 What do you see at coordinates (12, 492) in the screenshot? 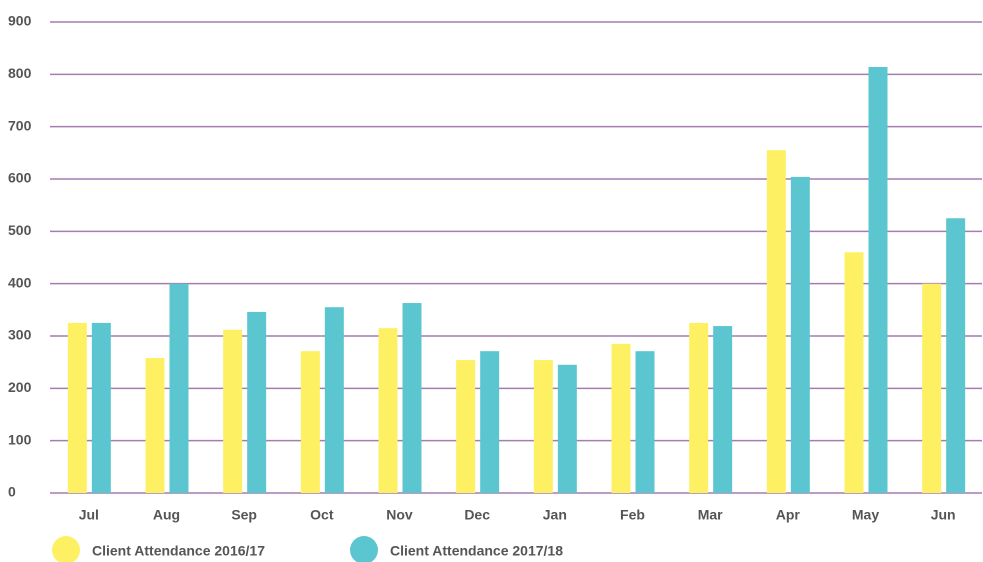
I see `y-tick-label: 0` at bounding box center [12, 492].